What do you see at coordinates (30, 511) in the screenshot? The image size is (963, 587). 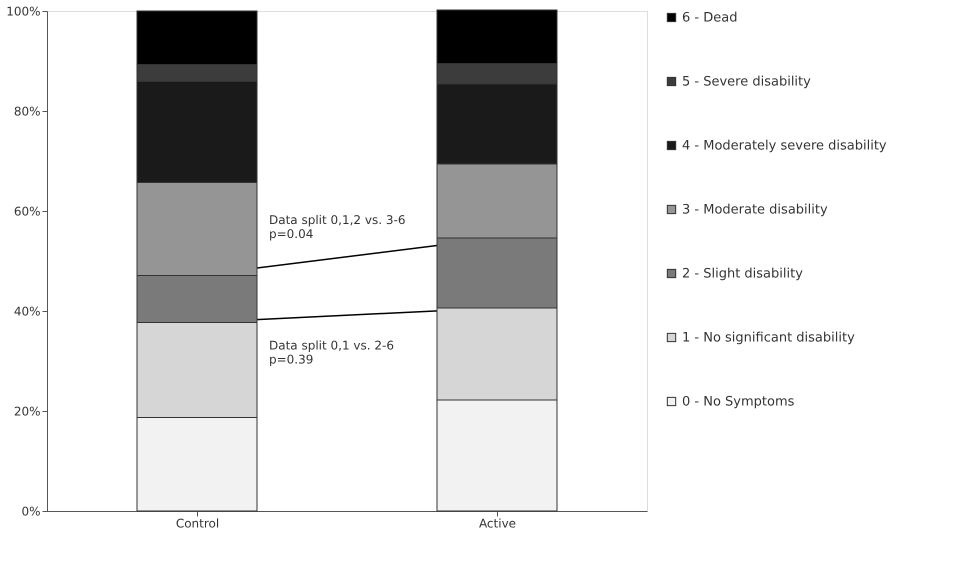 I see `y-tick-label: 0%` at bounding box center [30, 511].